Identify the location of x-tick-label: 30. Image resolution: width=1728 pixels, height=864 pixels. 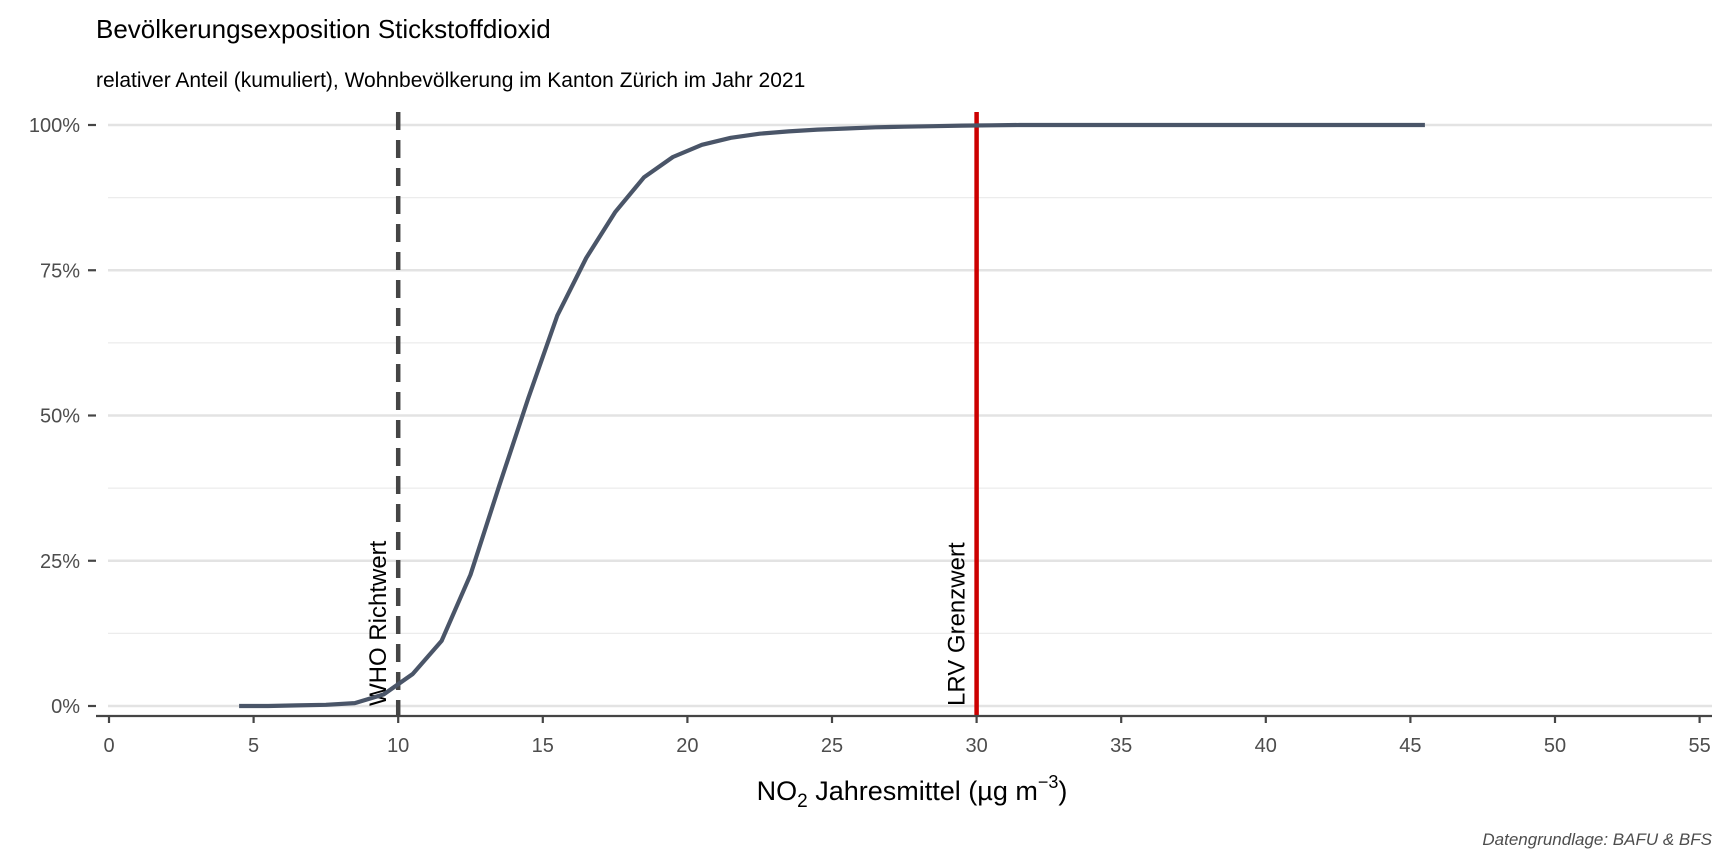
(976, 746).